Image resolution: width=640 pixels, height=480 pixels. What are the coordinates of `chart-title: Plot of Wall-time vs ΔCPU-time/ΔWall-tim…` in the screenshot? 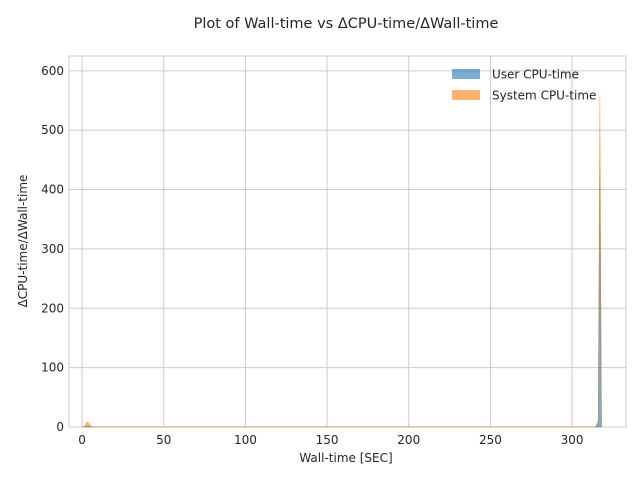 It's located at (346, 24).